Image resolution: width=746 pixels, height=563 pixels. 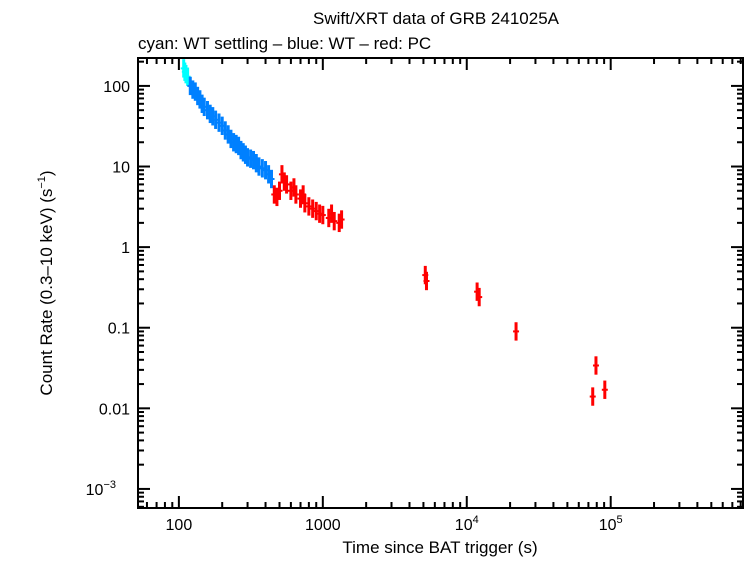 I want to click on y-tick-label: 10⁻³, so click(x=101, y=489).